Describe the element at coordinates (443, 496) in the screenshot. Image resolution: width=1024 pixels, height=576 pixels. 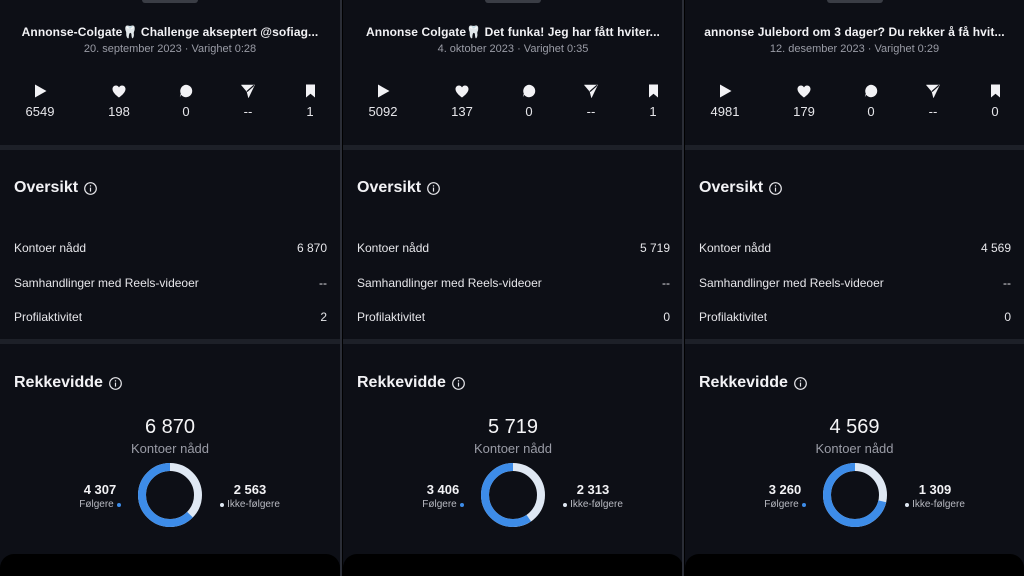
I see `followers-legend: 3 406 Følgere` at that location.